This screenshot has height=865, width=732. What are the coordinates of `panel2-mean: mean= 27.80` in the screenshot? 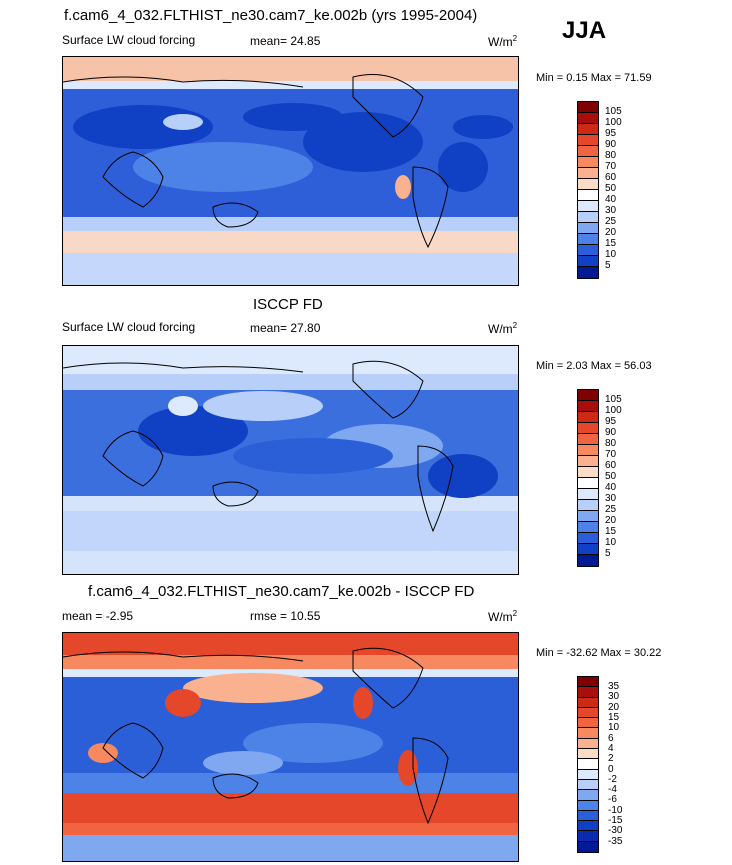 It's located at (285, 328).